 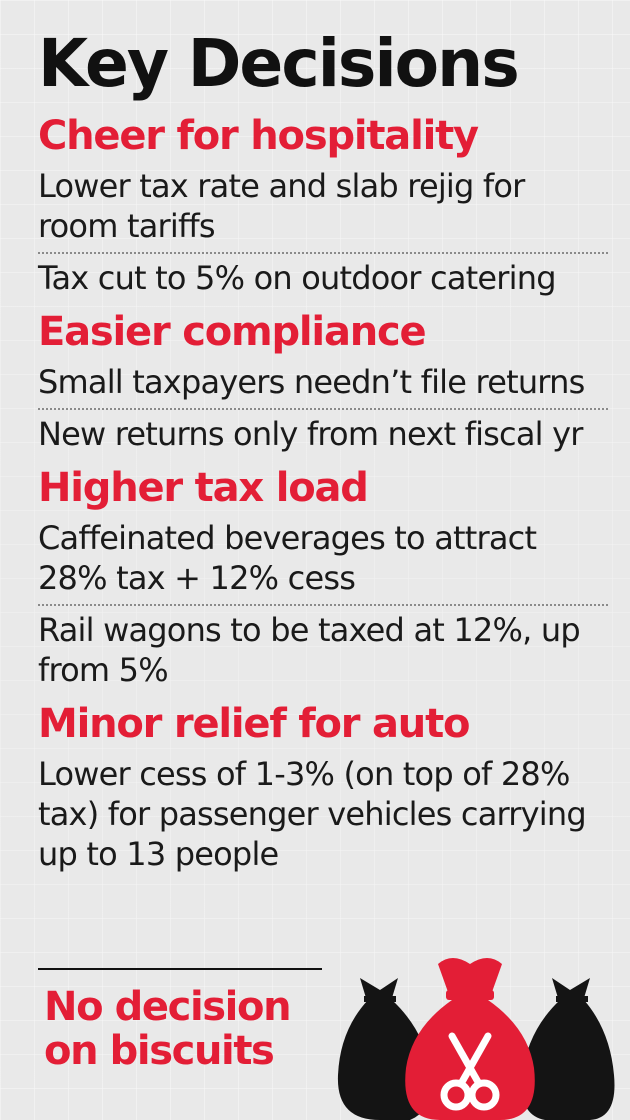 What do you see at coordinates (203, 488) in the screenshot?
I see `section-heading: Higher tax load` at bounding box center [203, 488].